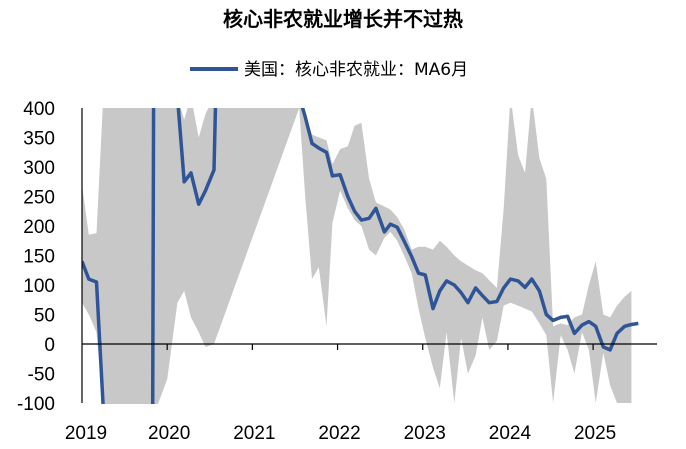 The height and width of the screenshot is (449, 686). I want to click on y-tick-label: 150, so click(39, 257).